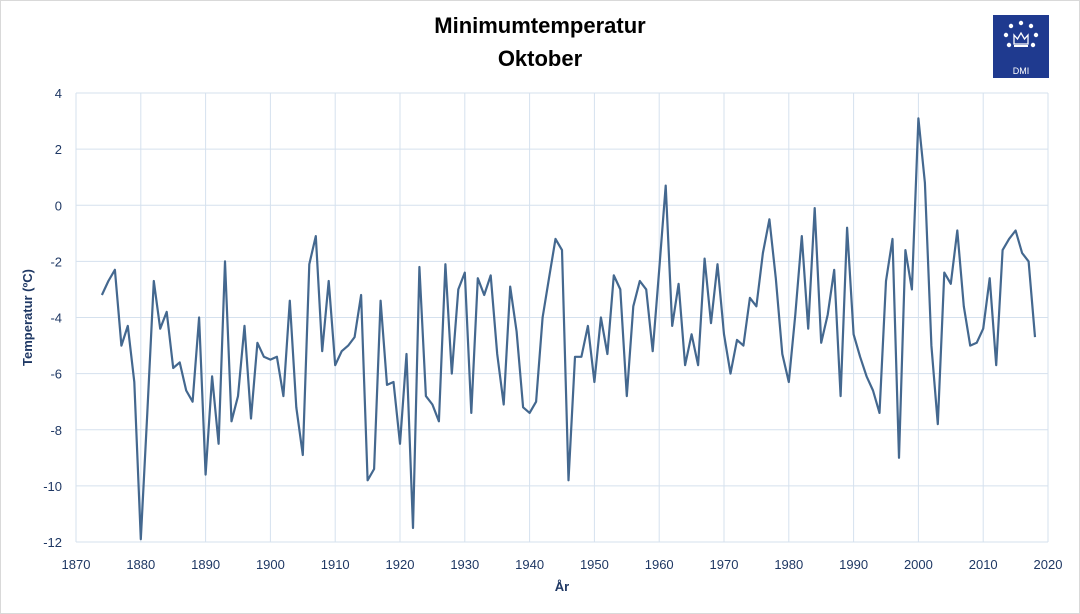 The height and width of the screenshot is (614, 1080). What do you see at coordinates (205, 564) in the screenshot?
I see `x-tick-label: 1890` at bounding box center [205, 564].